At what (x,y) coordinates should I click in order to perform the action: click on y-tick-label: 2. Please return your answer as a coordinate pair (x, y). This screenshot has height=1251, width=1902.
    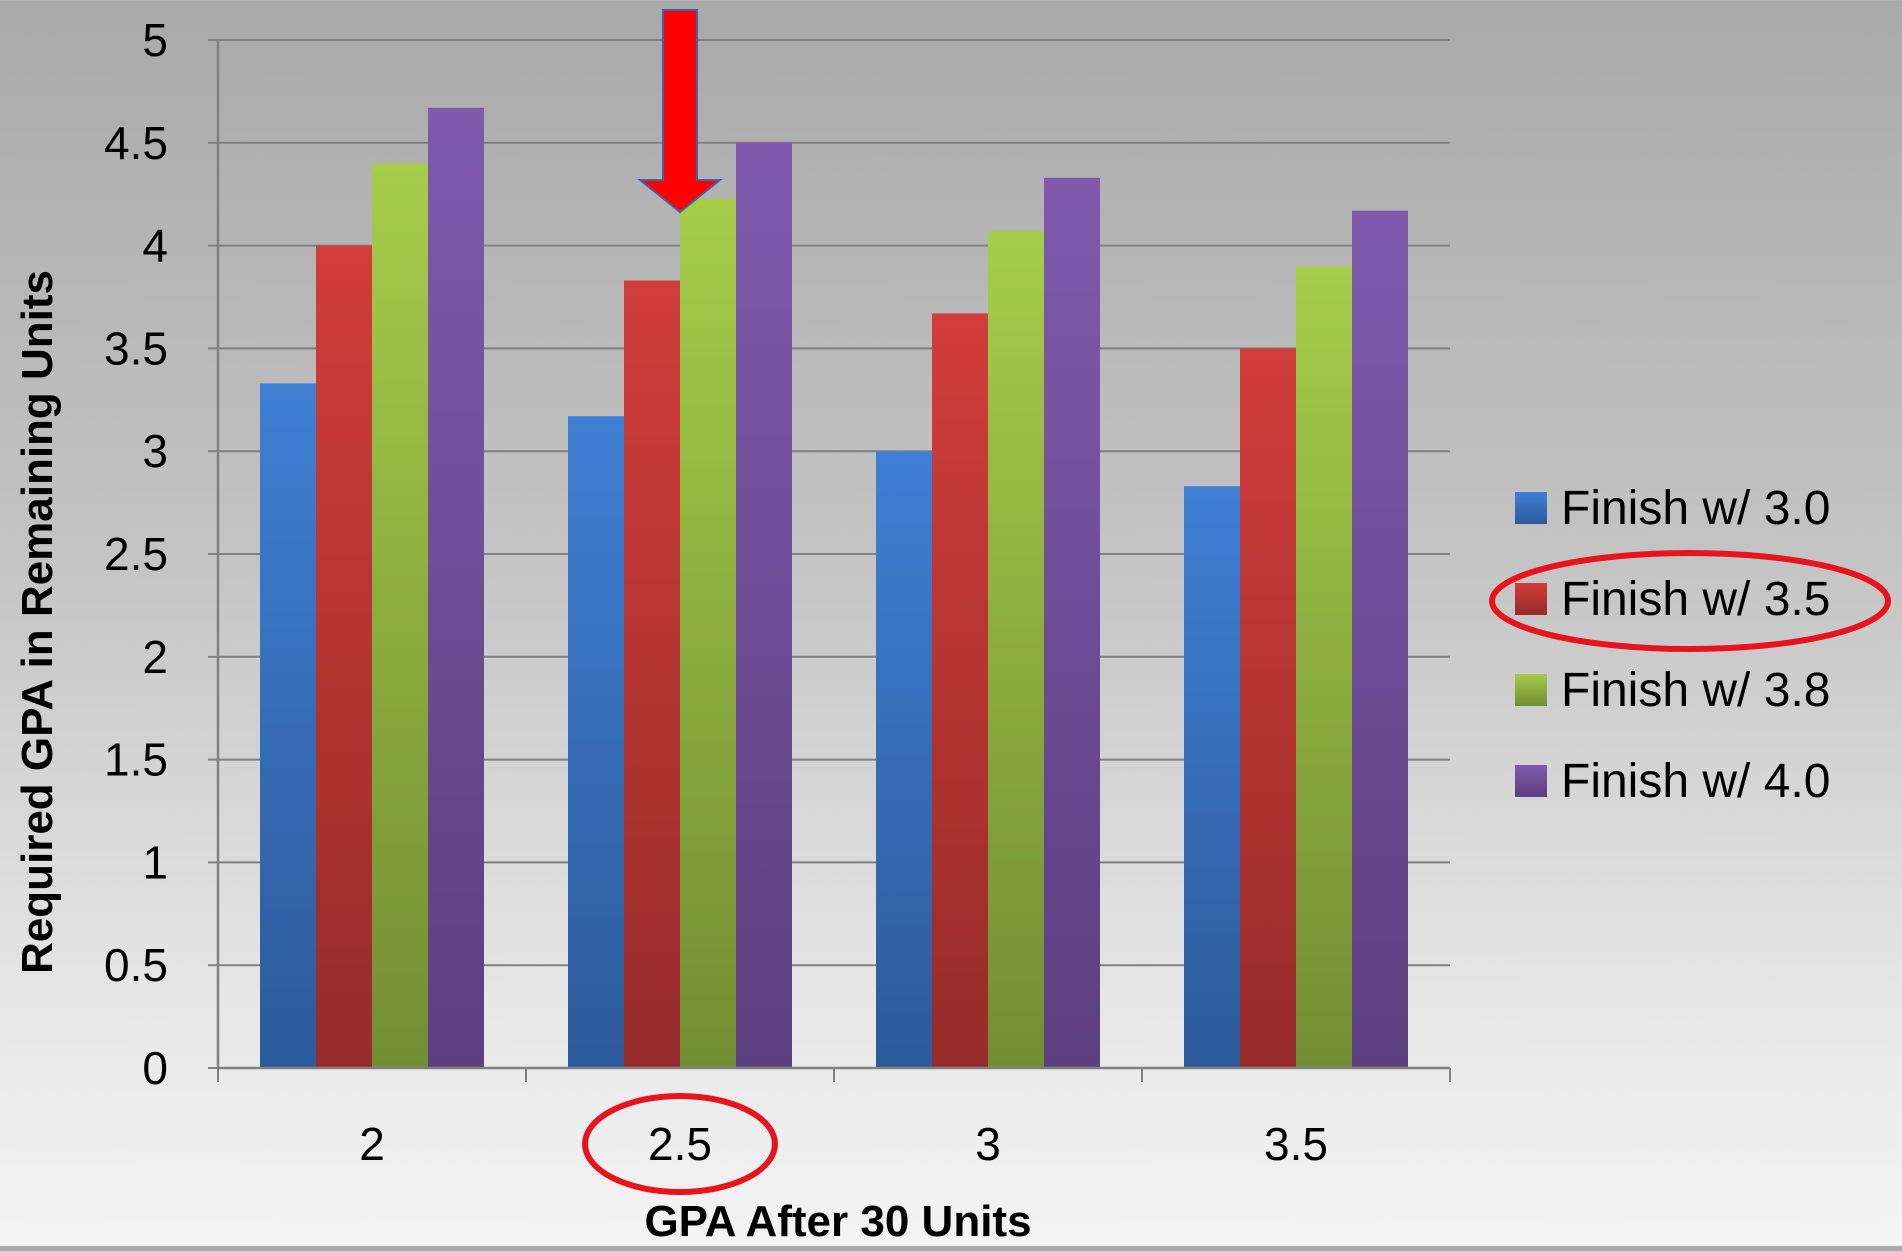
    Looking at the image, I should click on (155, 657).